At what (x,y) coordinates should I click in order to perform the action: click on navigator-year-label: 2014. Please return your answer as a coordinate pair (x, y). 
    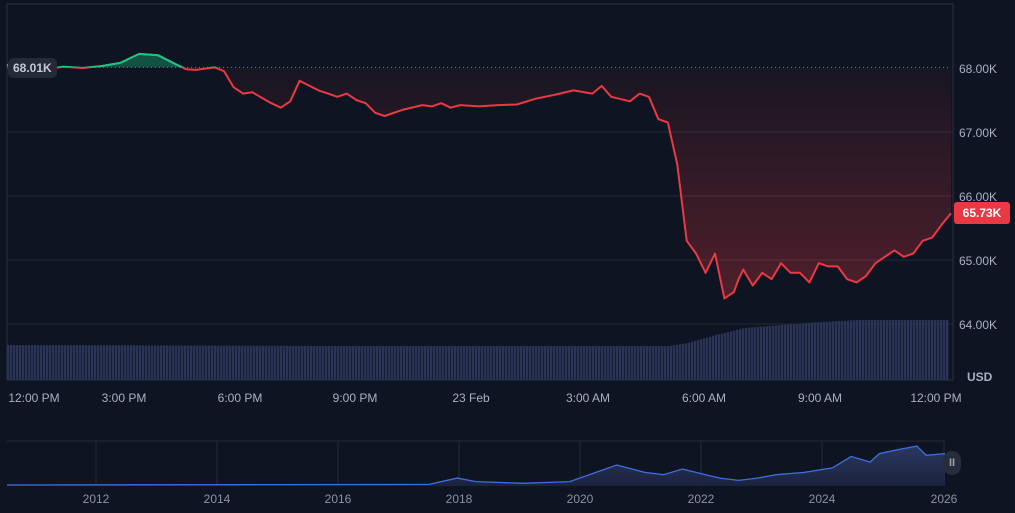
    Looking at the image, I should click on (217, 499).